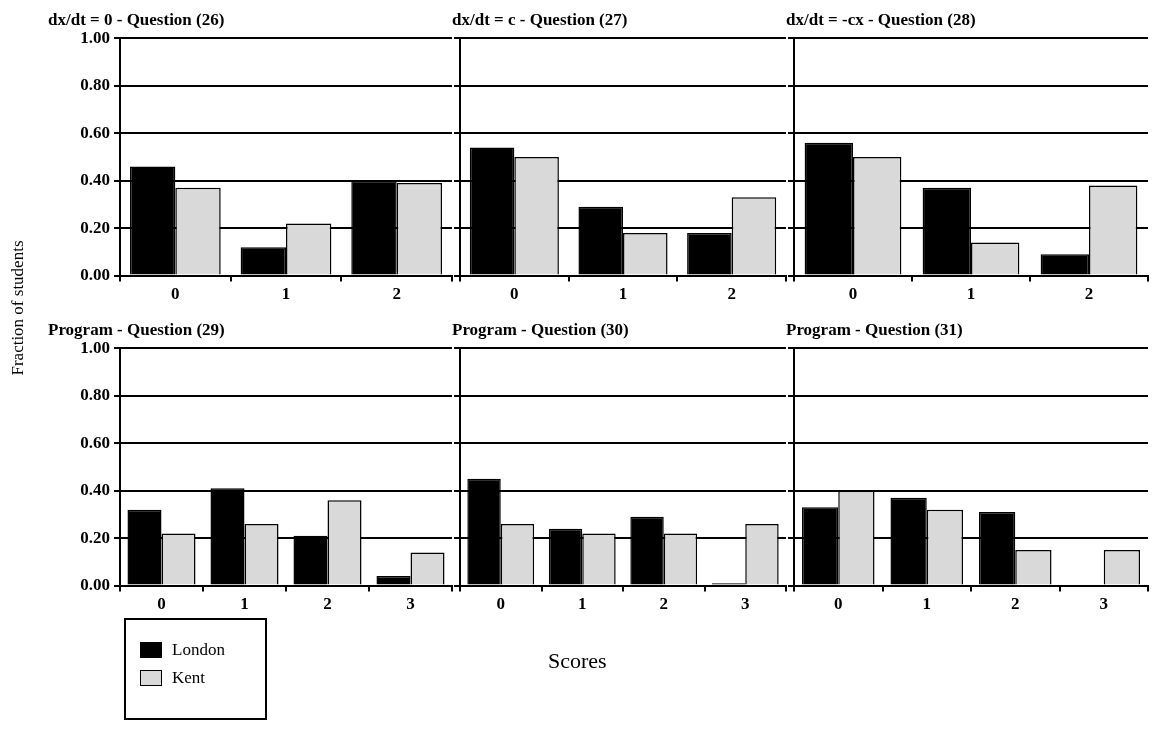  What do you see at coordinates (874, 329) in the screenshot?
I see `chart-title: Program - Question (31)` at bounding box center [874, 329].